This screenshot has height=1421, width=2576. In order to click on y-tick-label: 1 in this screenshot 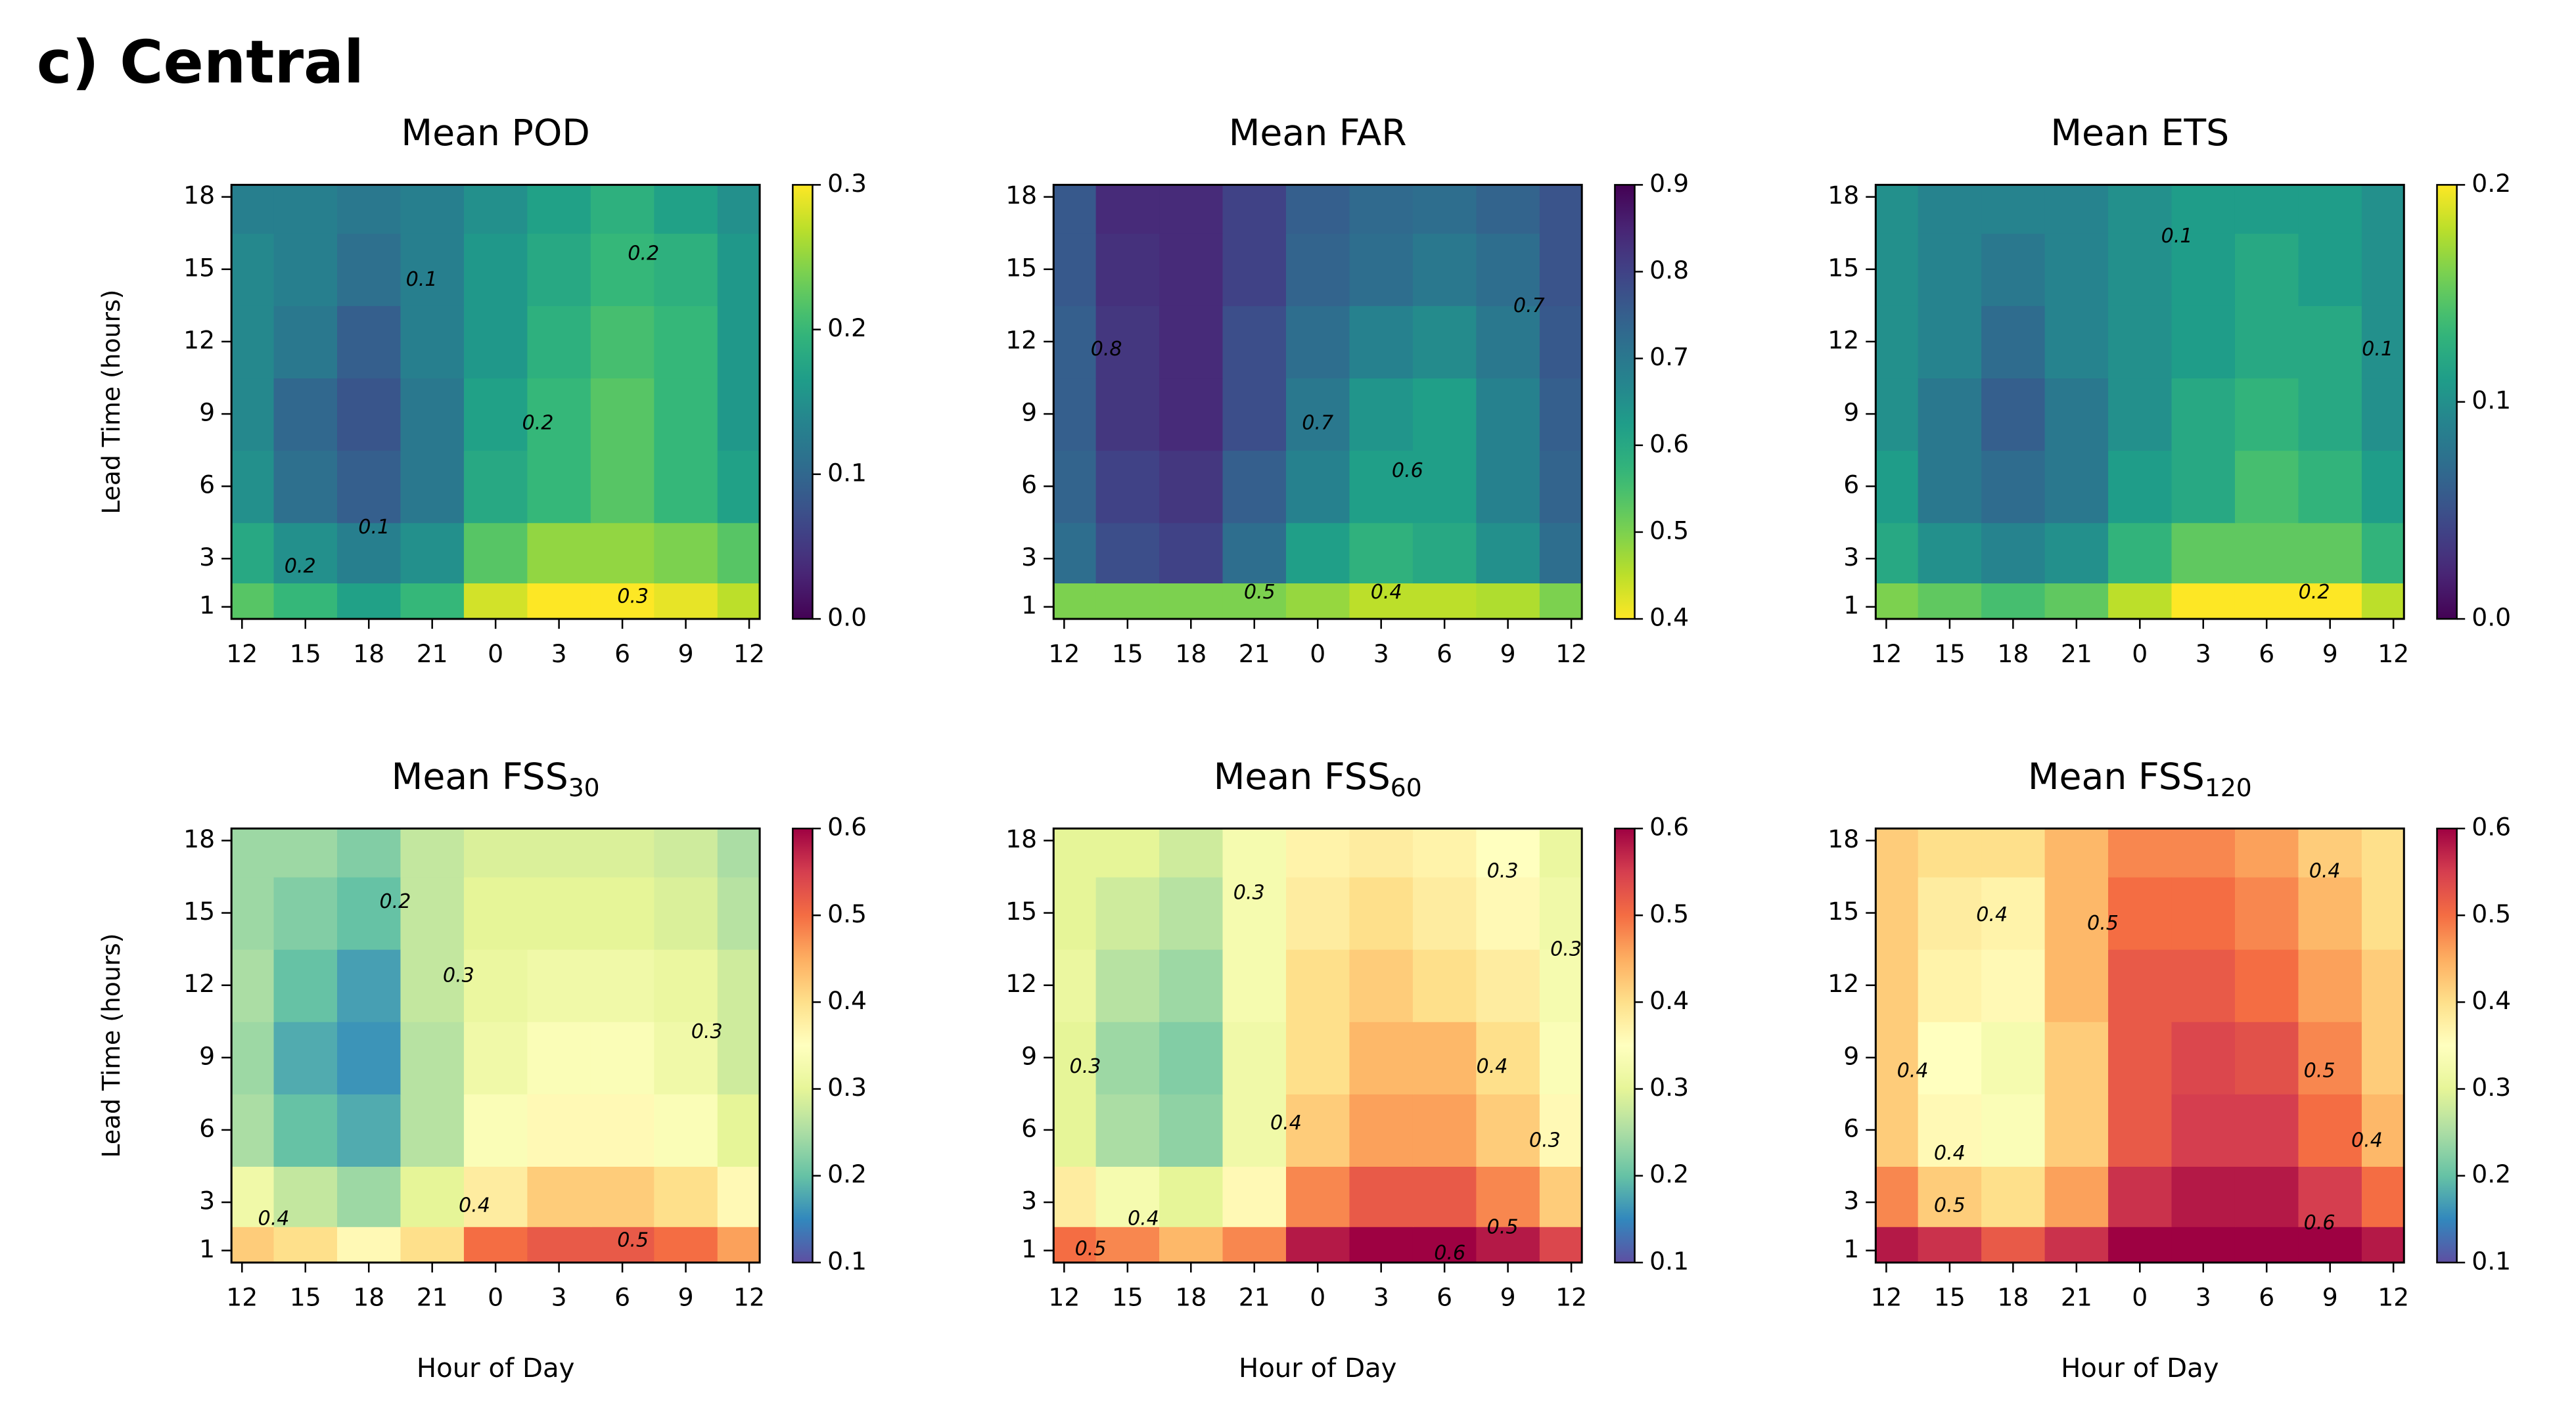, I will do `click(207, 605)`.